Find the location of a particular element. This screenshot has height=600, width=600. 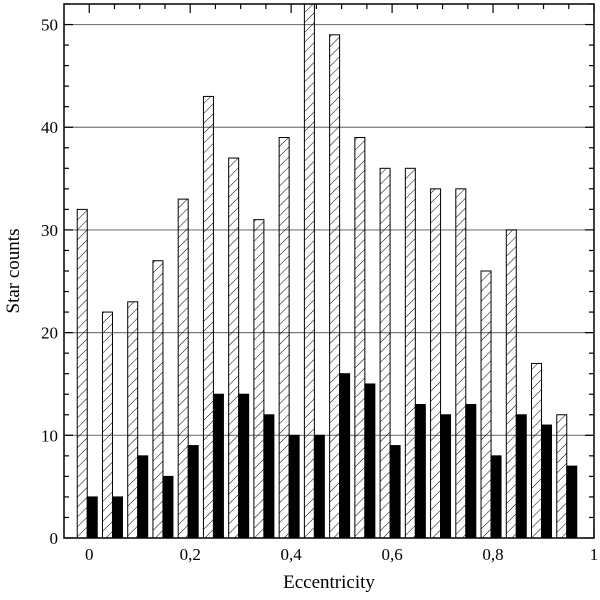

x-axis-title: Eccentricity is located at coordinates (329, 582).